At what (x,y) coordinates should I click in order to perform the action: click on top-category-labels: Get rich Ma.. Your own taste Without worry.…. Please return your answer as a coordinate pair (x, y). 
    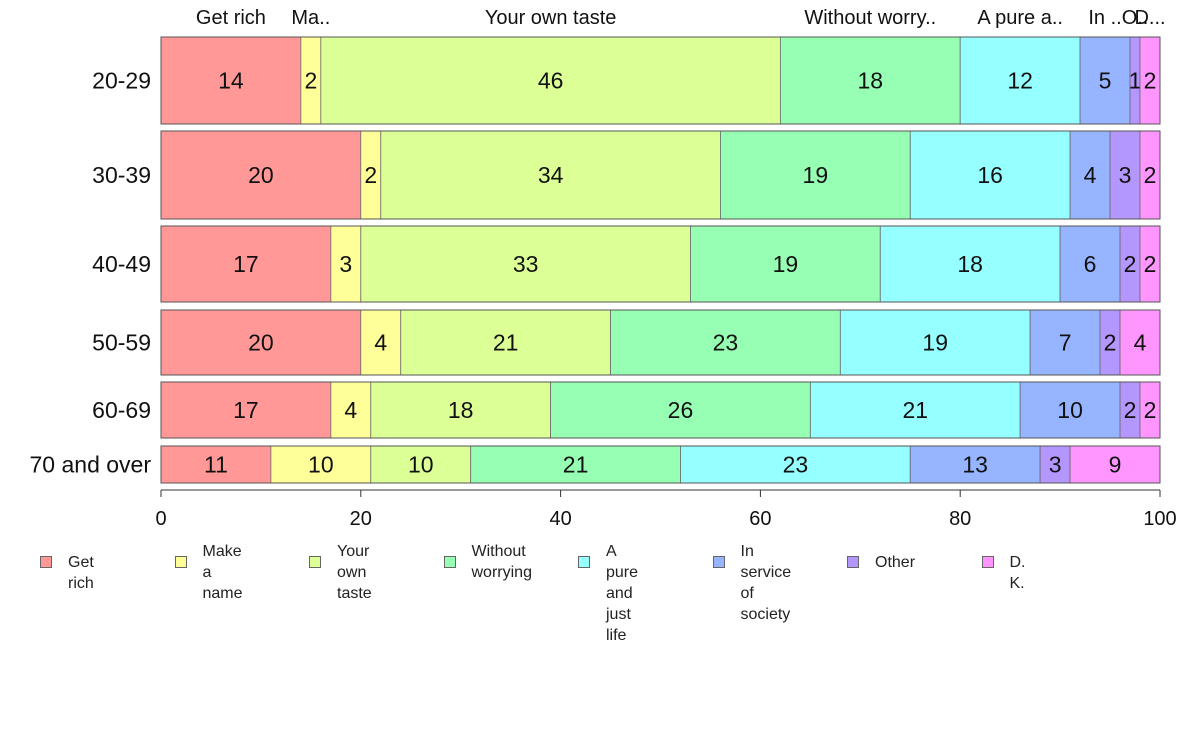
    Looking at the image, I should click on (681, 18).